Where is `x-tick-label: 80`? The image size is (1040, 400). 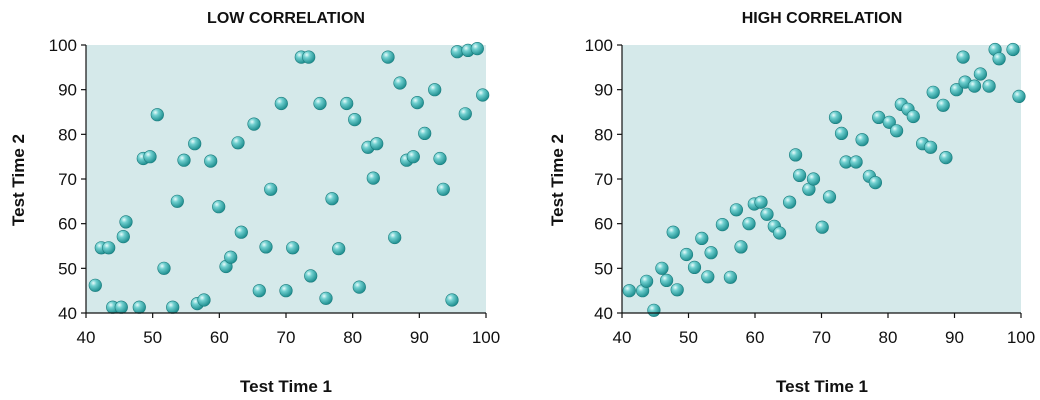 x-tick-label: 80 is located at coordinates (888, 337).